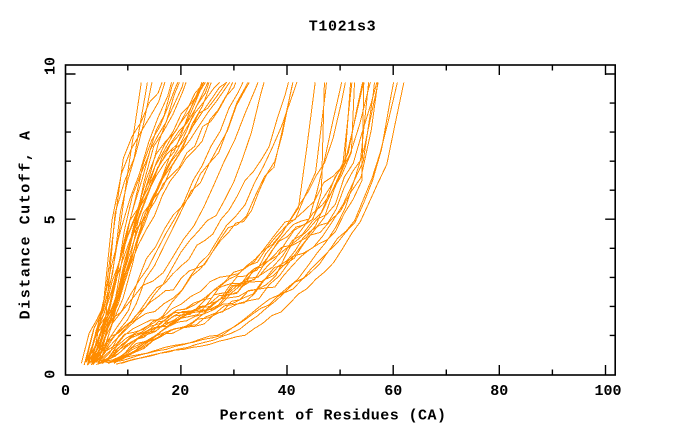  I want to click on svg-text: 5, so click(50, 219).